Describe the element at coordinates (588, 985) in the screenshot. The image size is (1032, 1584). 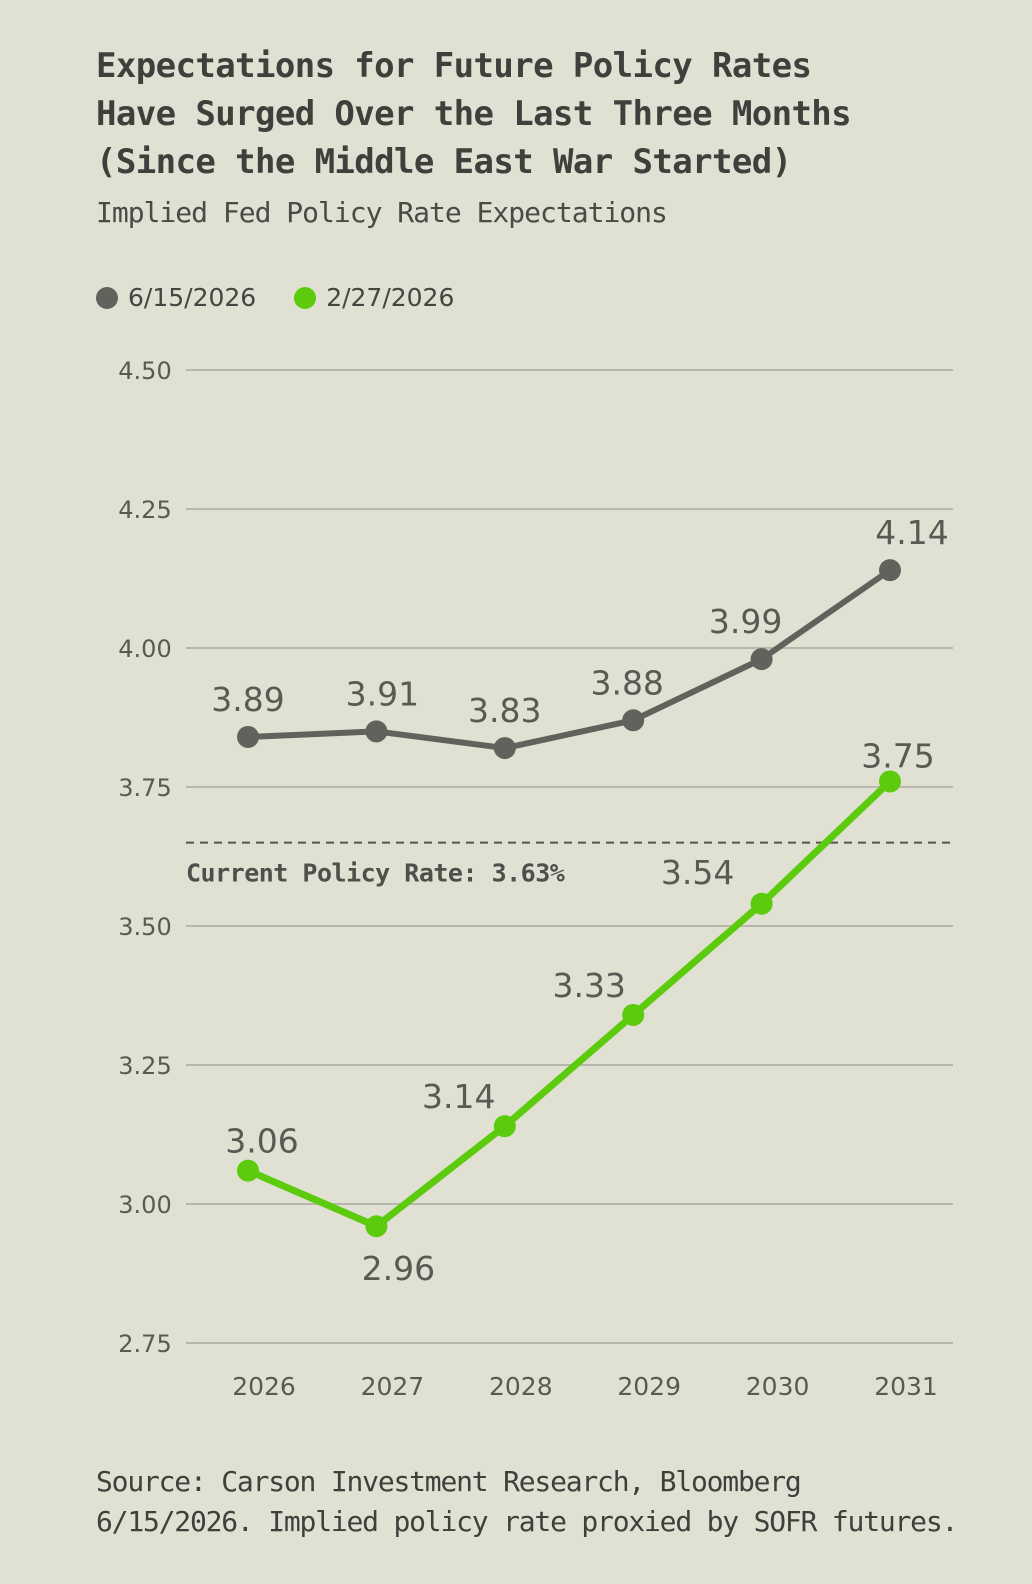
I see `series-1-data-label-3: 3.33` at that location.